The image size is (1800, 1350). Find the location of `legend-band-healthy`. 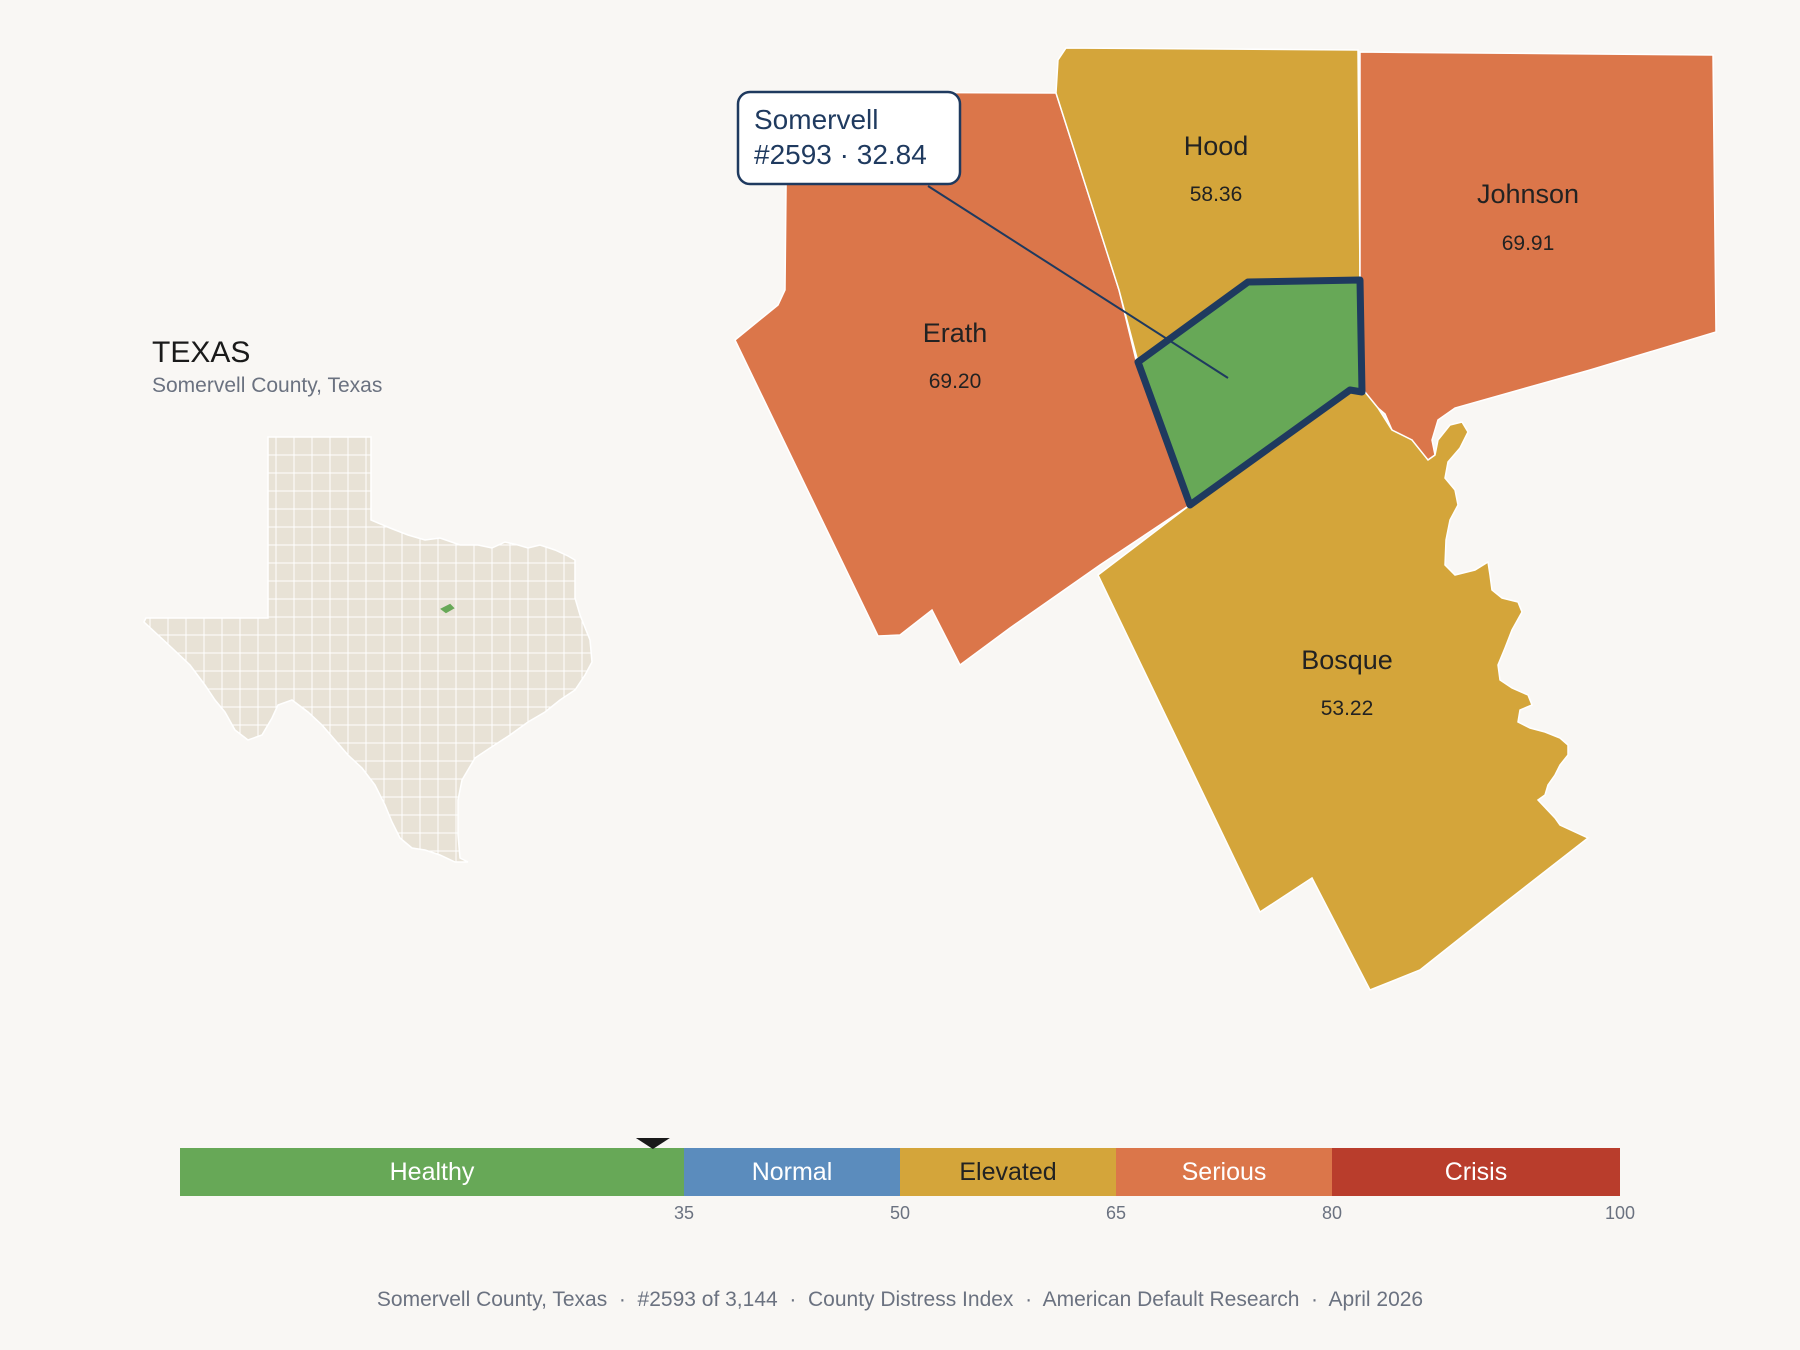

legend-band-healthy is located at coordinates (432, 1172).